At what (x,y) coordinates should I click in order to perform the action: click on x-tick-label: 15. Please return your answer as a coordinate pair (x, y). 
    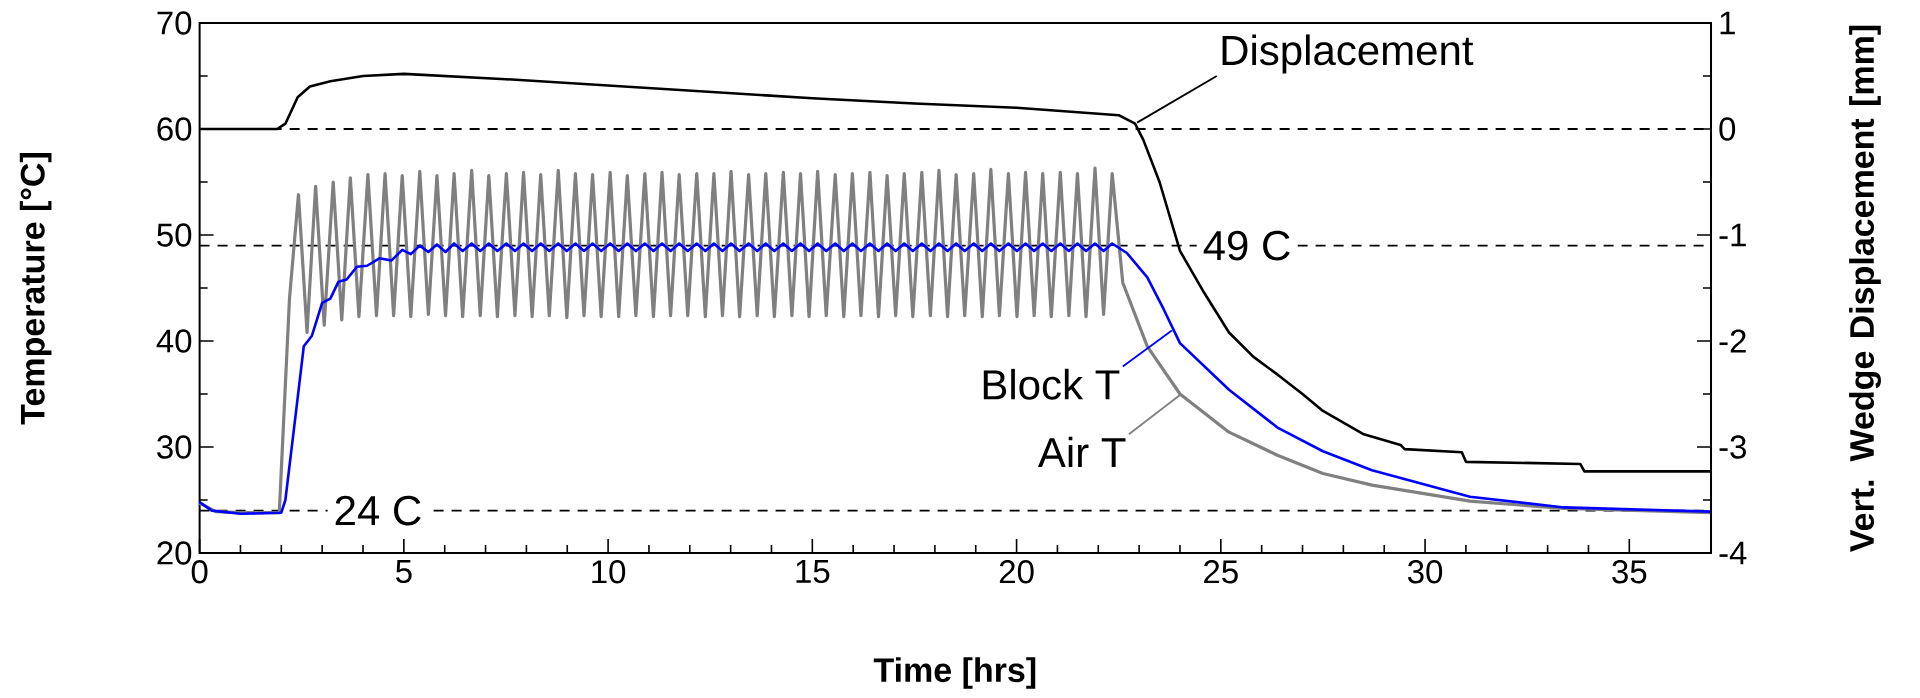
    Looking at the image, I should click on (813, 572).